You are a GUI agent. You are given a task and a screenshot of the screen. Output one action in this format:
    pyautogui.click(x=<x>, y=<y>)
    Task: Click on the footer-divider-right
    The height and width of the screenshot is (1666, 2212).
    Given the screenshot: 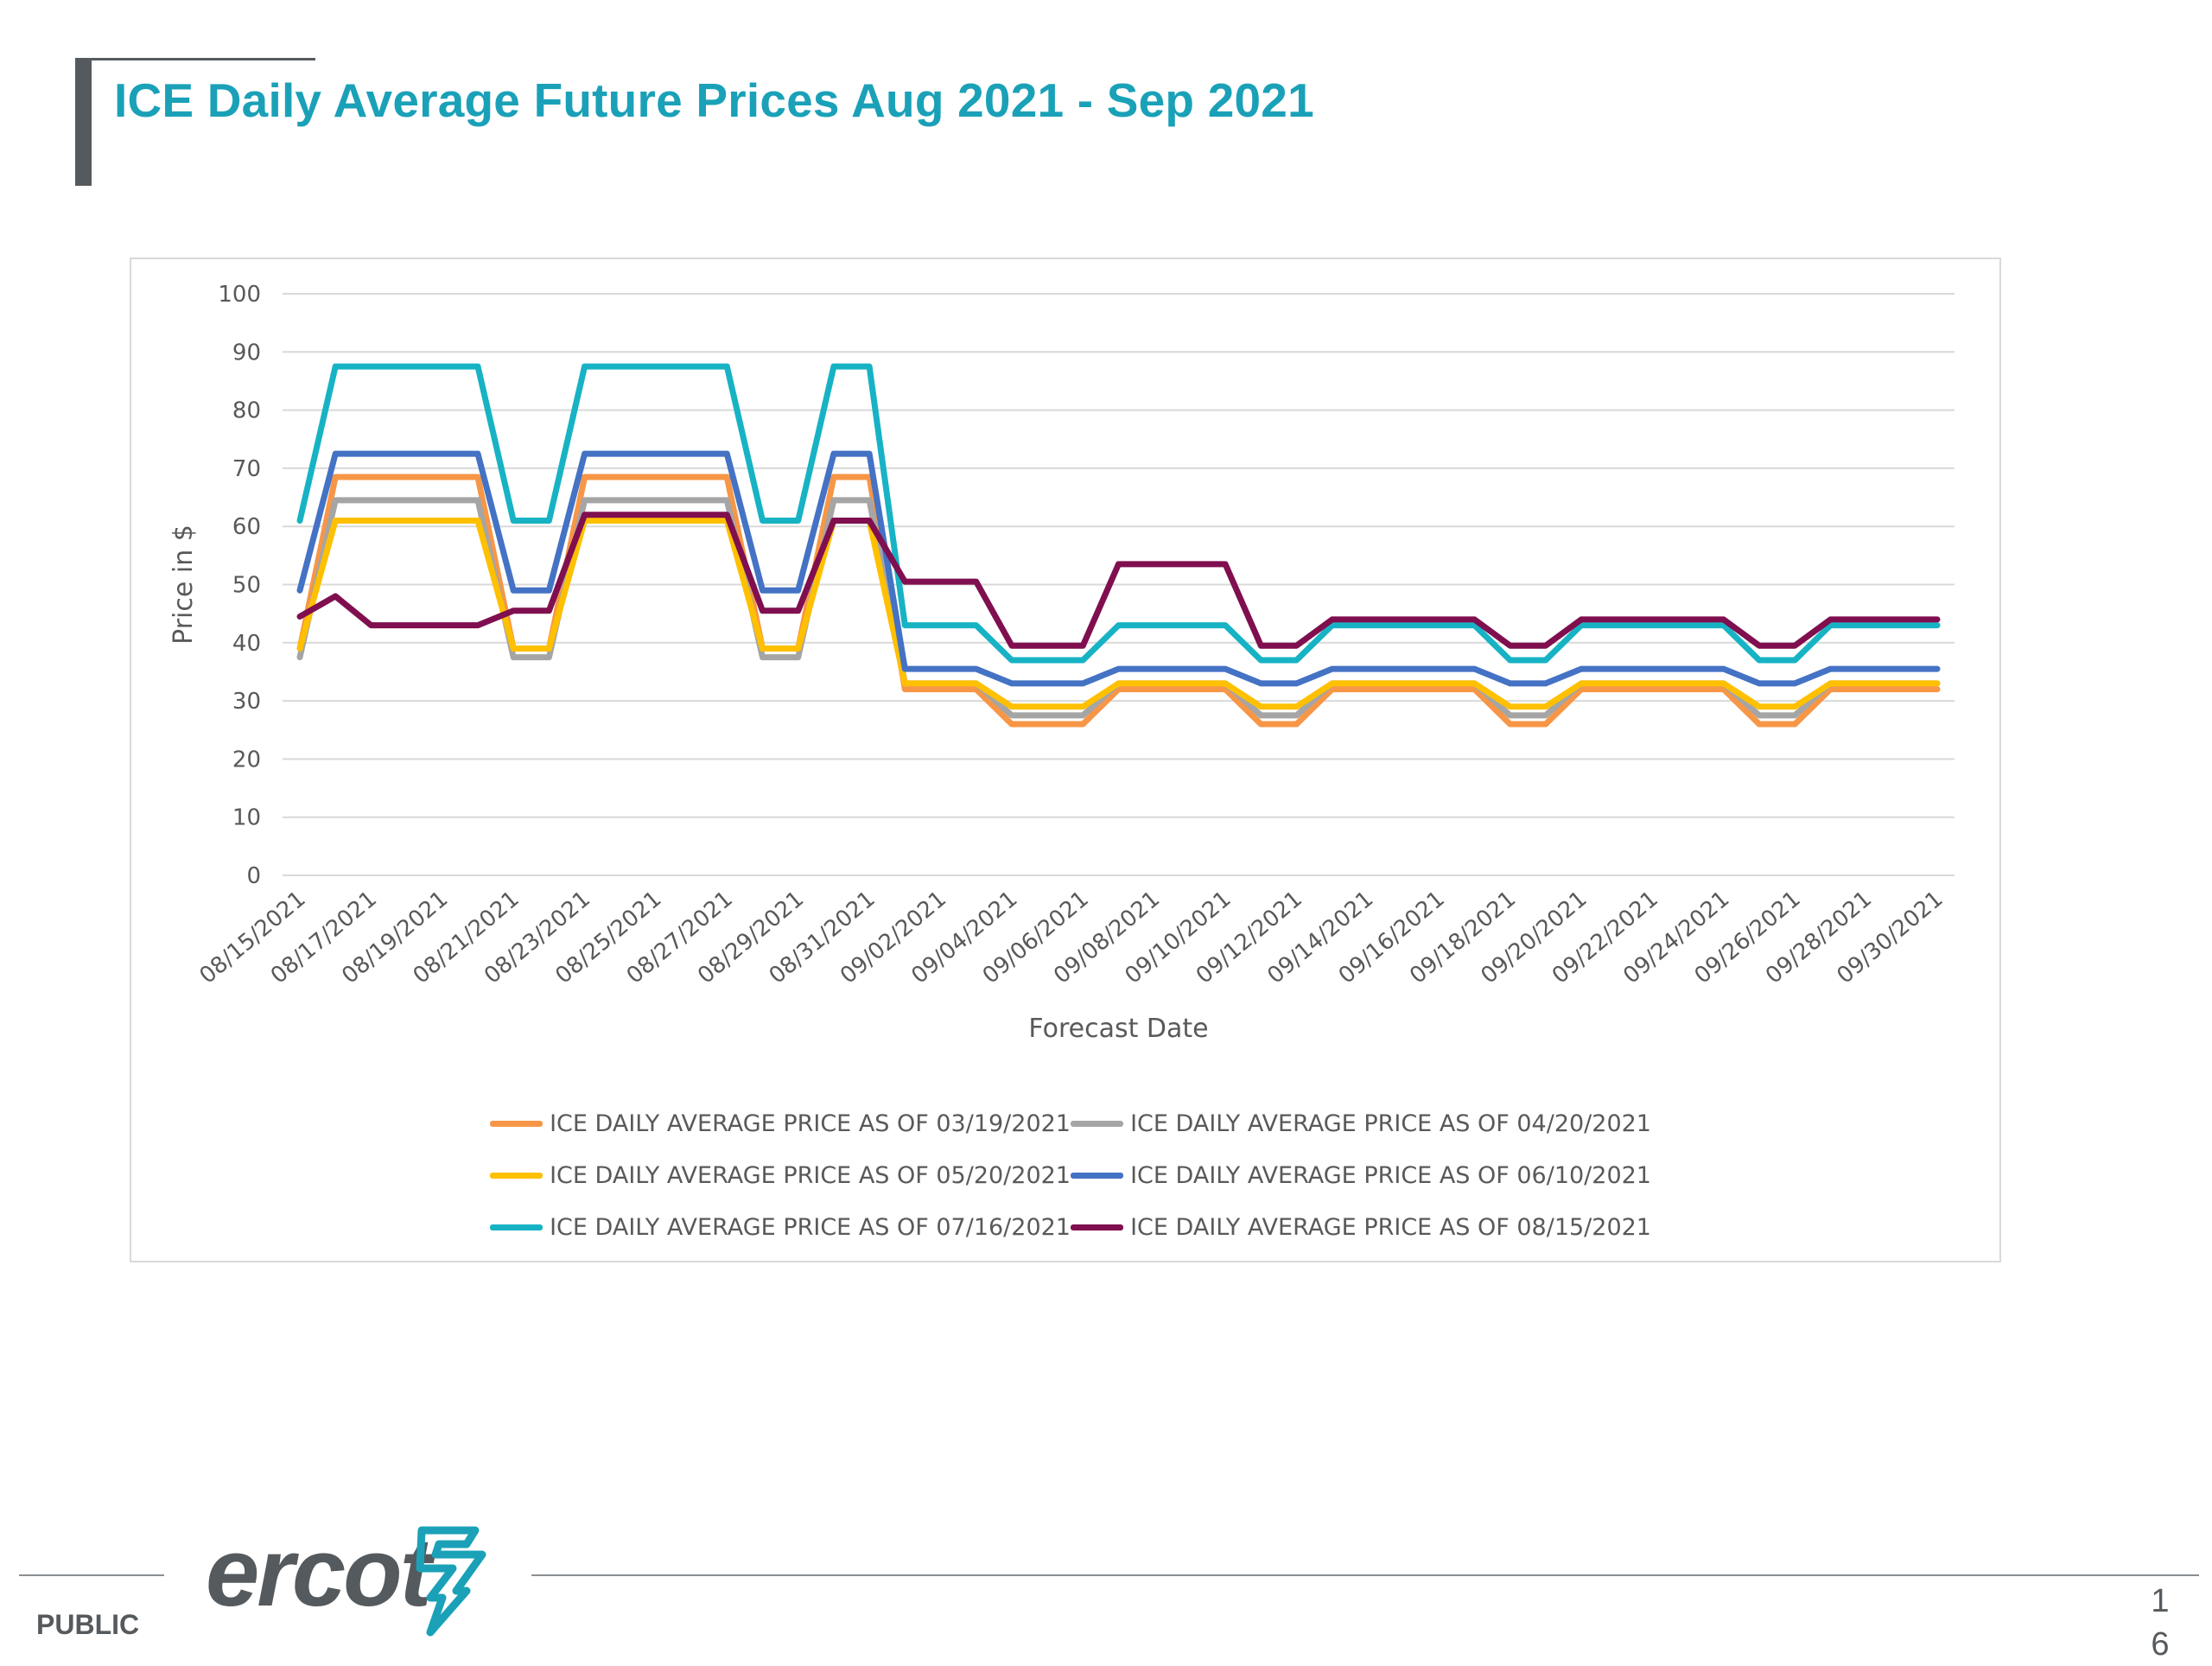 What is the action you would take?
    pyautogui.click(x=1365, y=1575)
    